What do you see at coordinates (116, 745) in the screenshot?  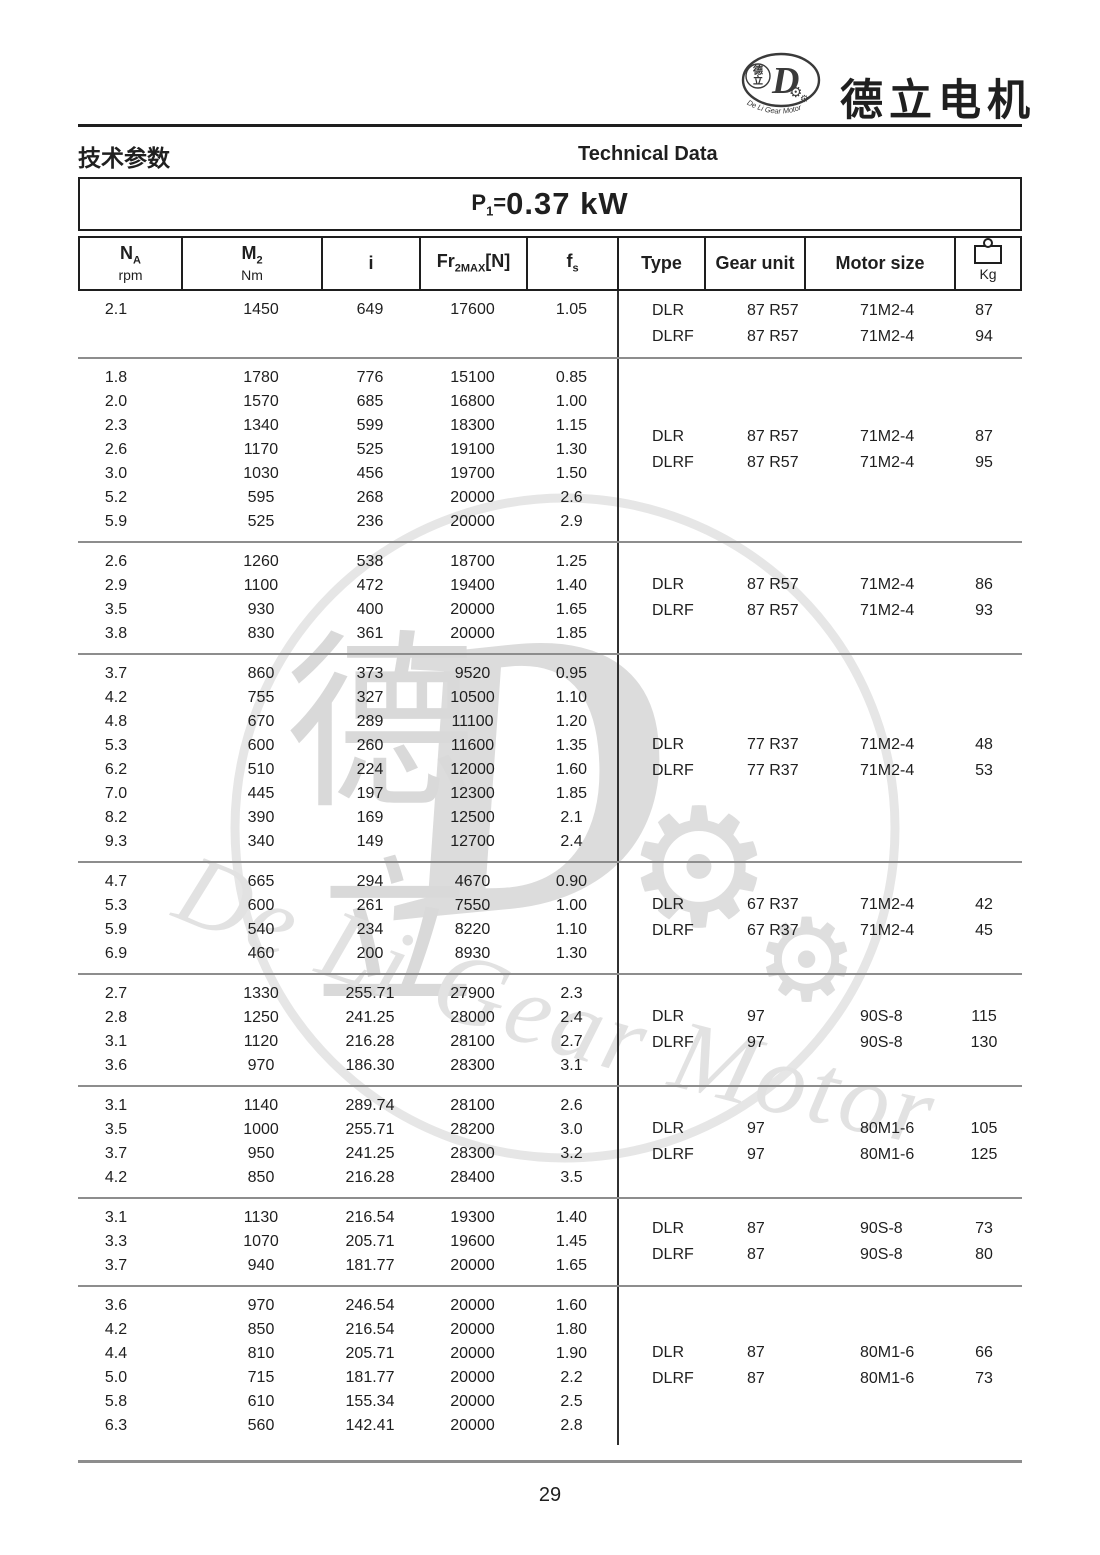 I see `cell-na: 5.3` at bounding box center [116, 745].